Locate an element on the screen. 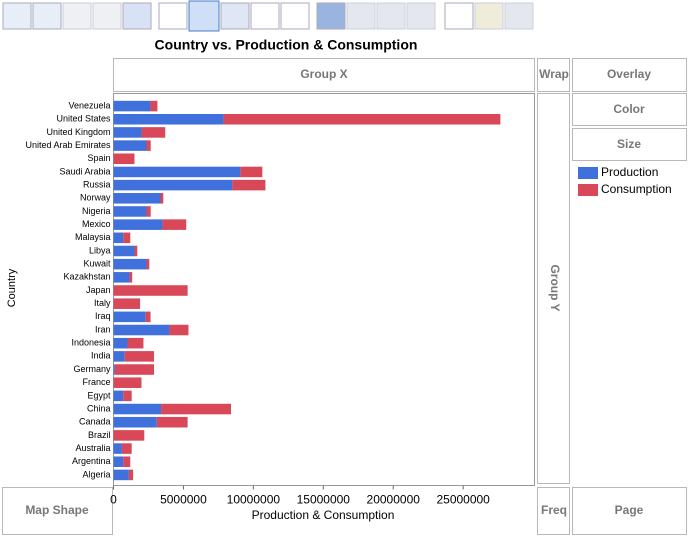  y-tick-label: Algeria is located at coordinates (96, 474).